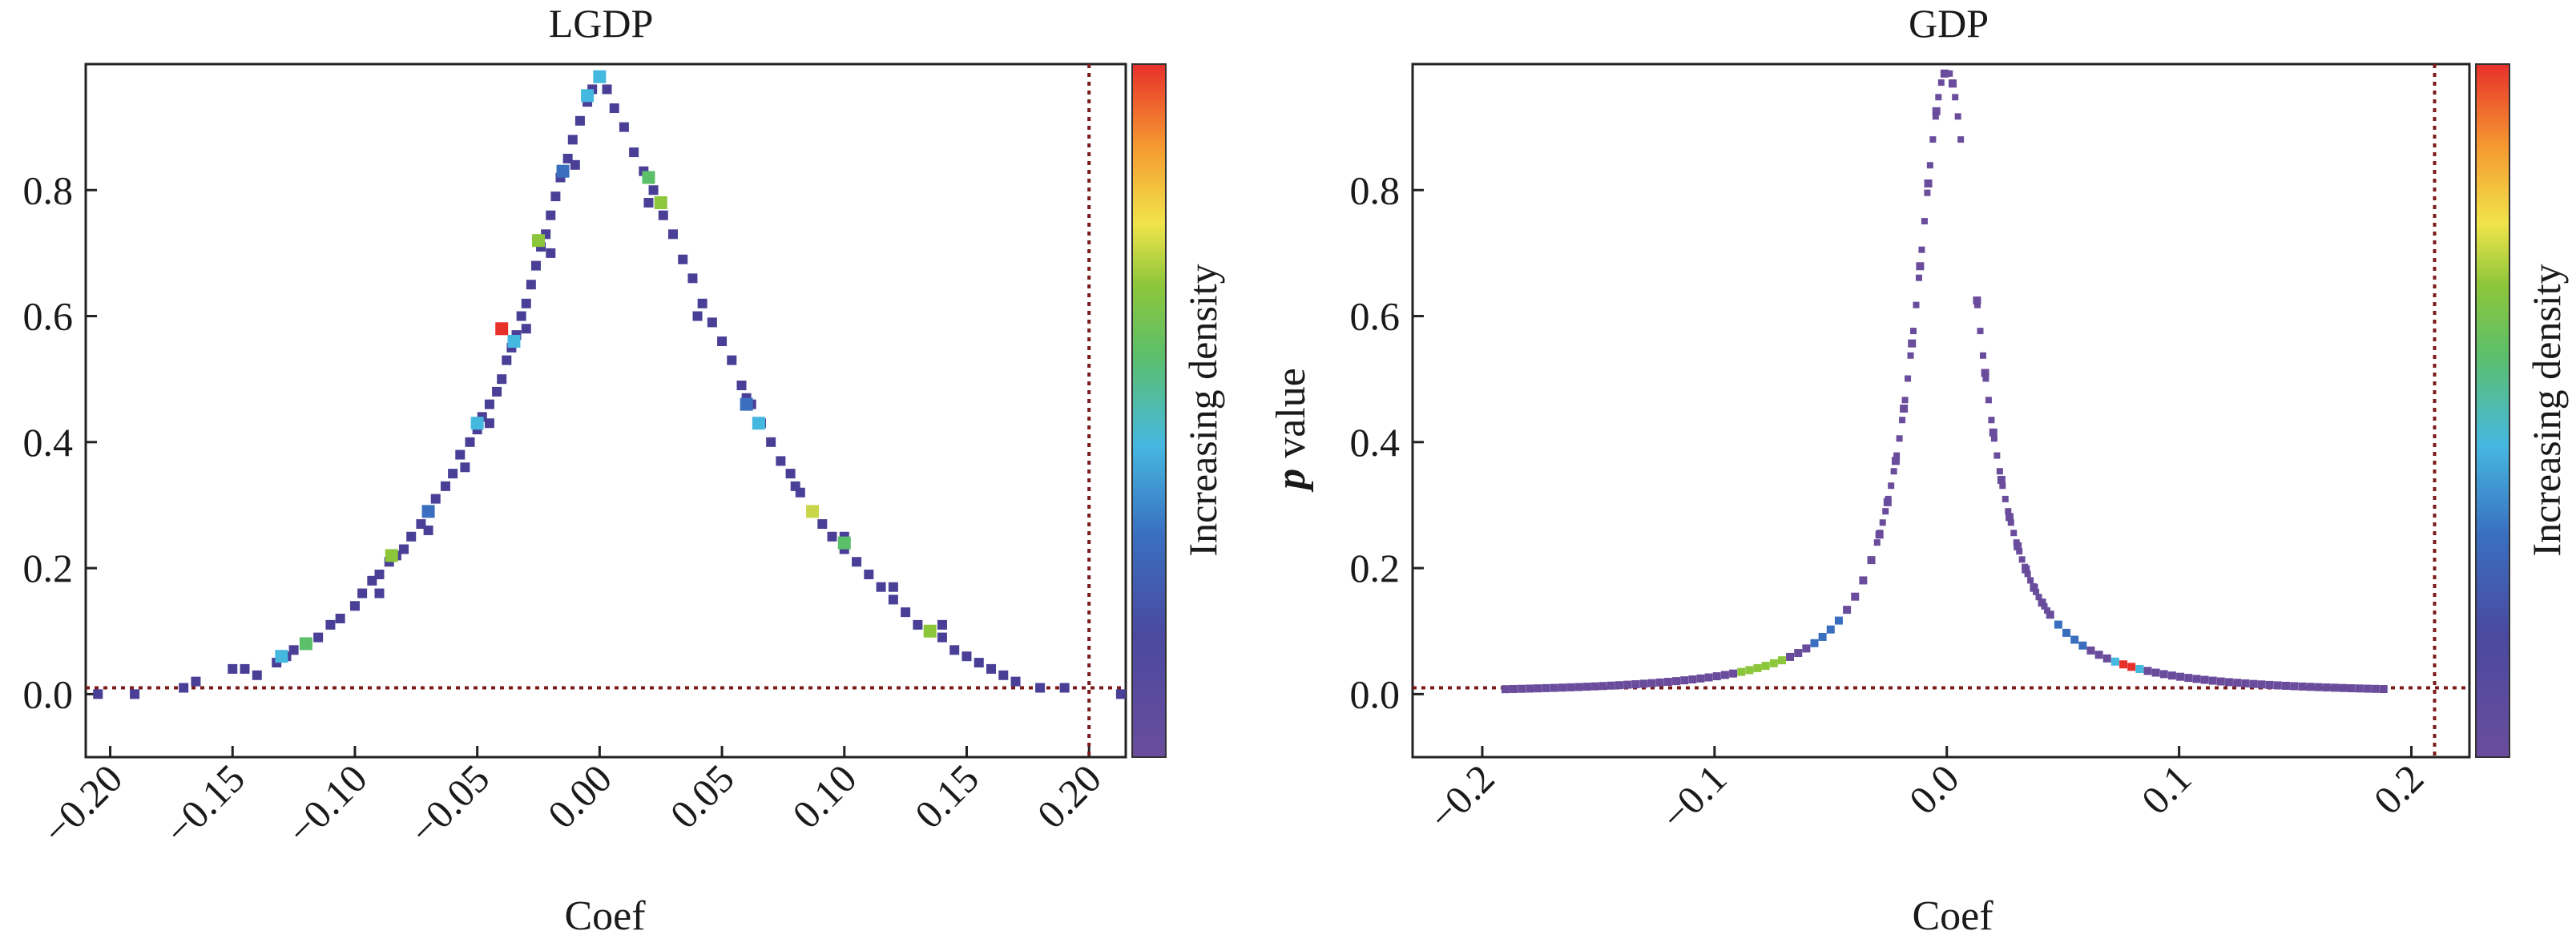 This screenshot has width=2576, height=943. I want to click on gdp-ylabel: p value, so click(1291, 430).